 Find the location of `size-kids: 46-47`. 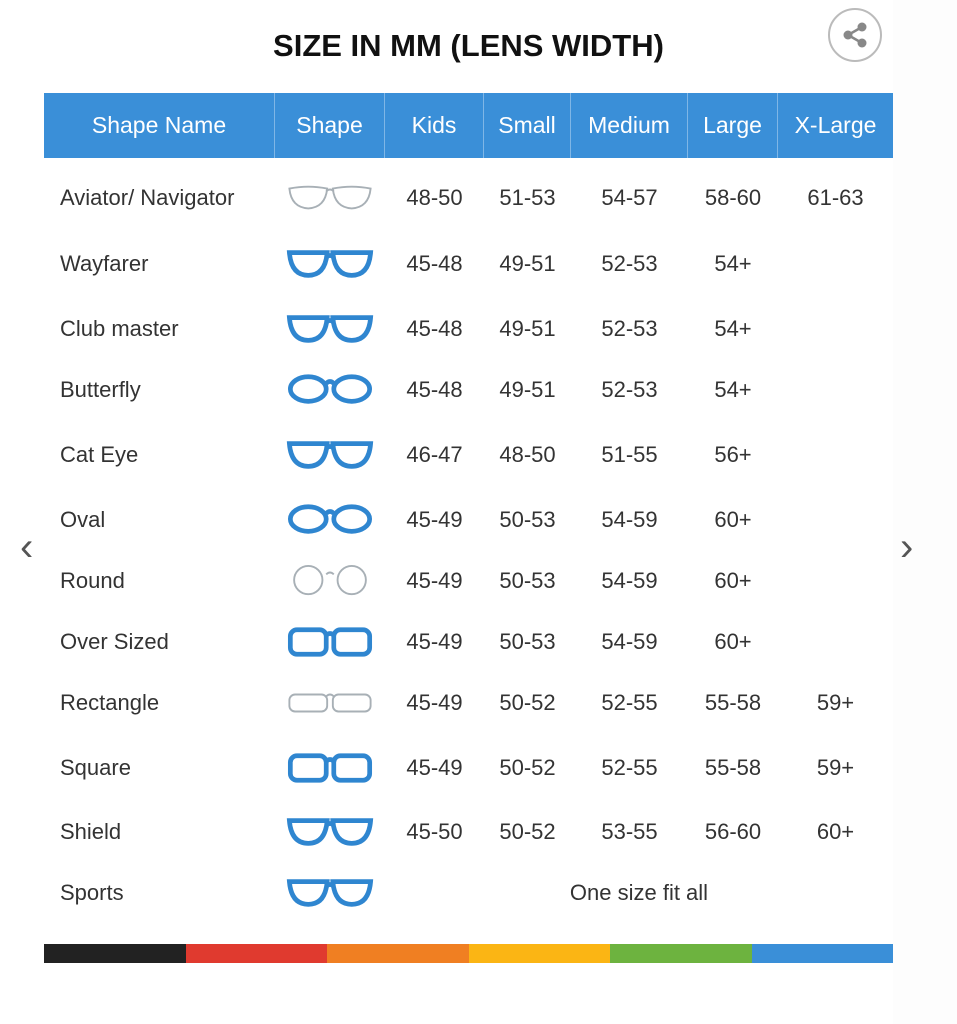

size-kids: 46-47 is located at coordinates (434, 454).